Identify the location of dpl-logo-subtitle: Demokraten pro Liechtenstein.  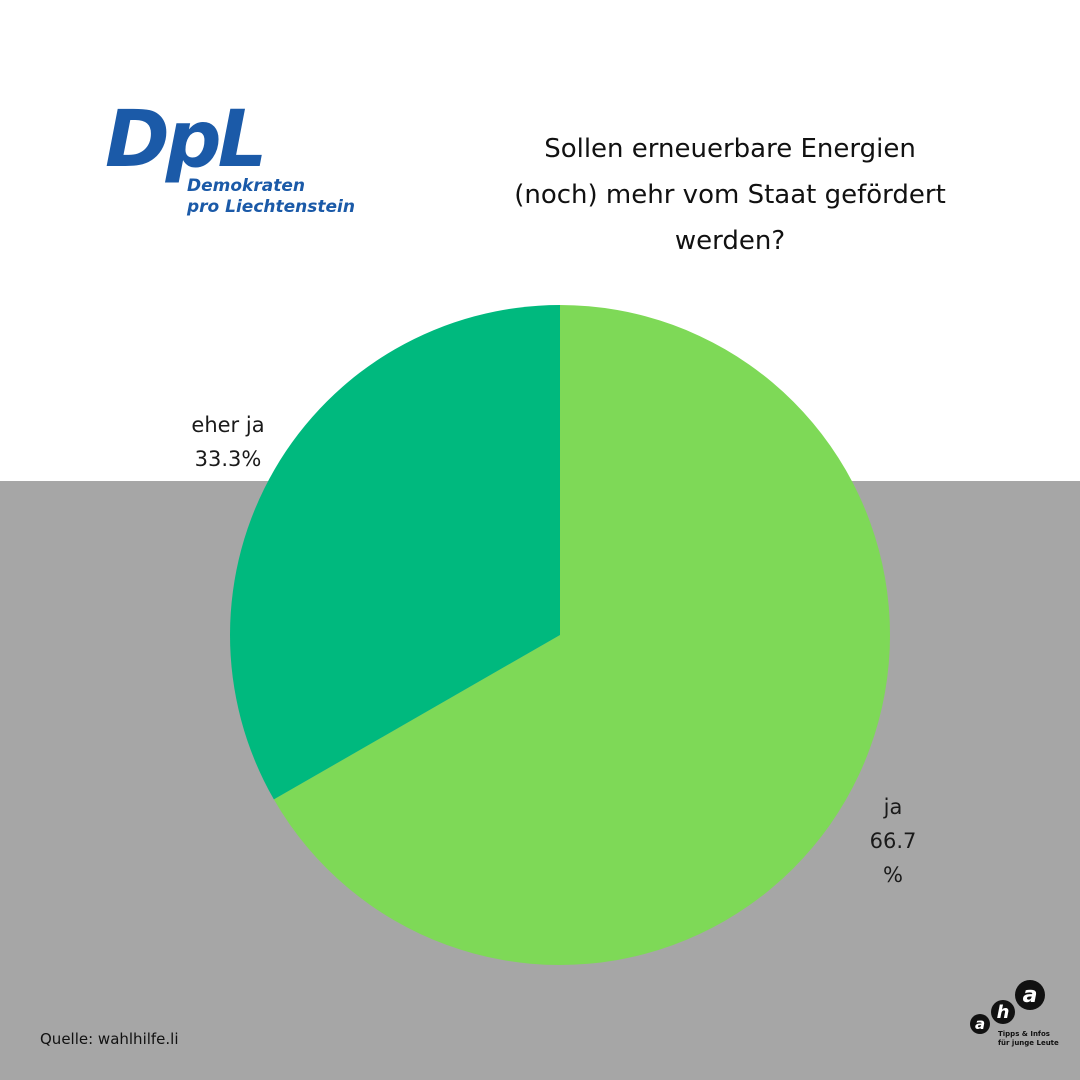
(271, 197).